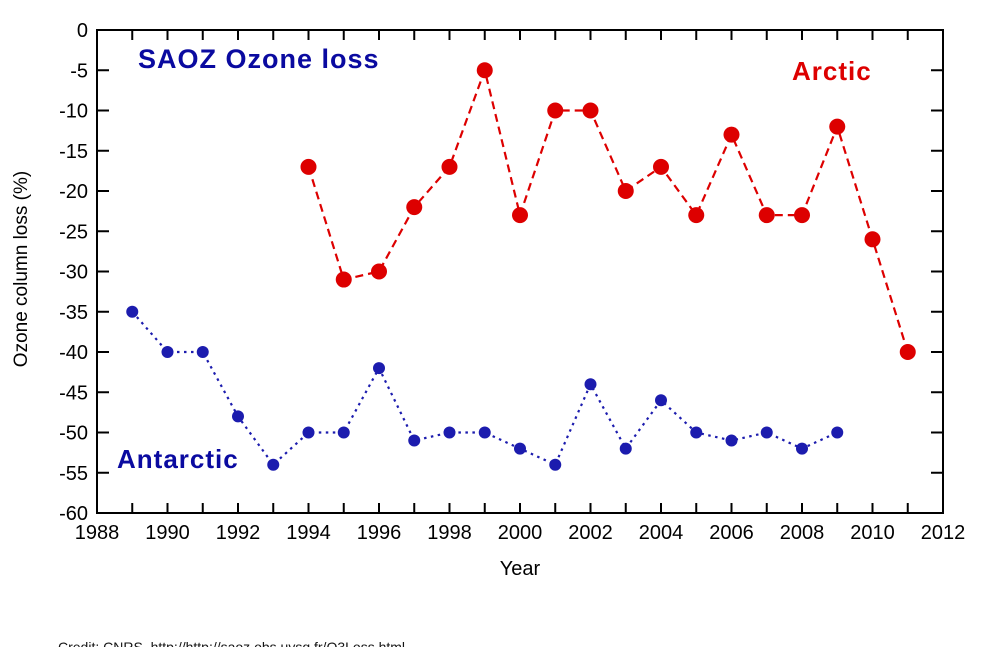 This screenshot has width=1005, height=647. Describe the element at coordinates (73, 152) in the screenshot. I see `y-tick-label: -15` at that location.